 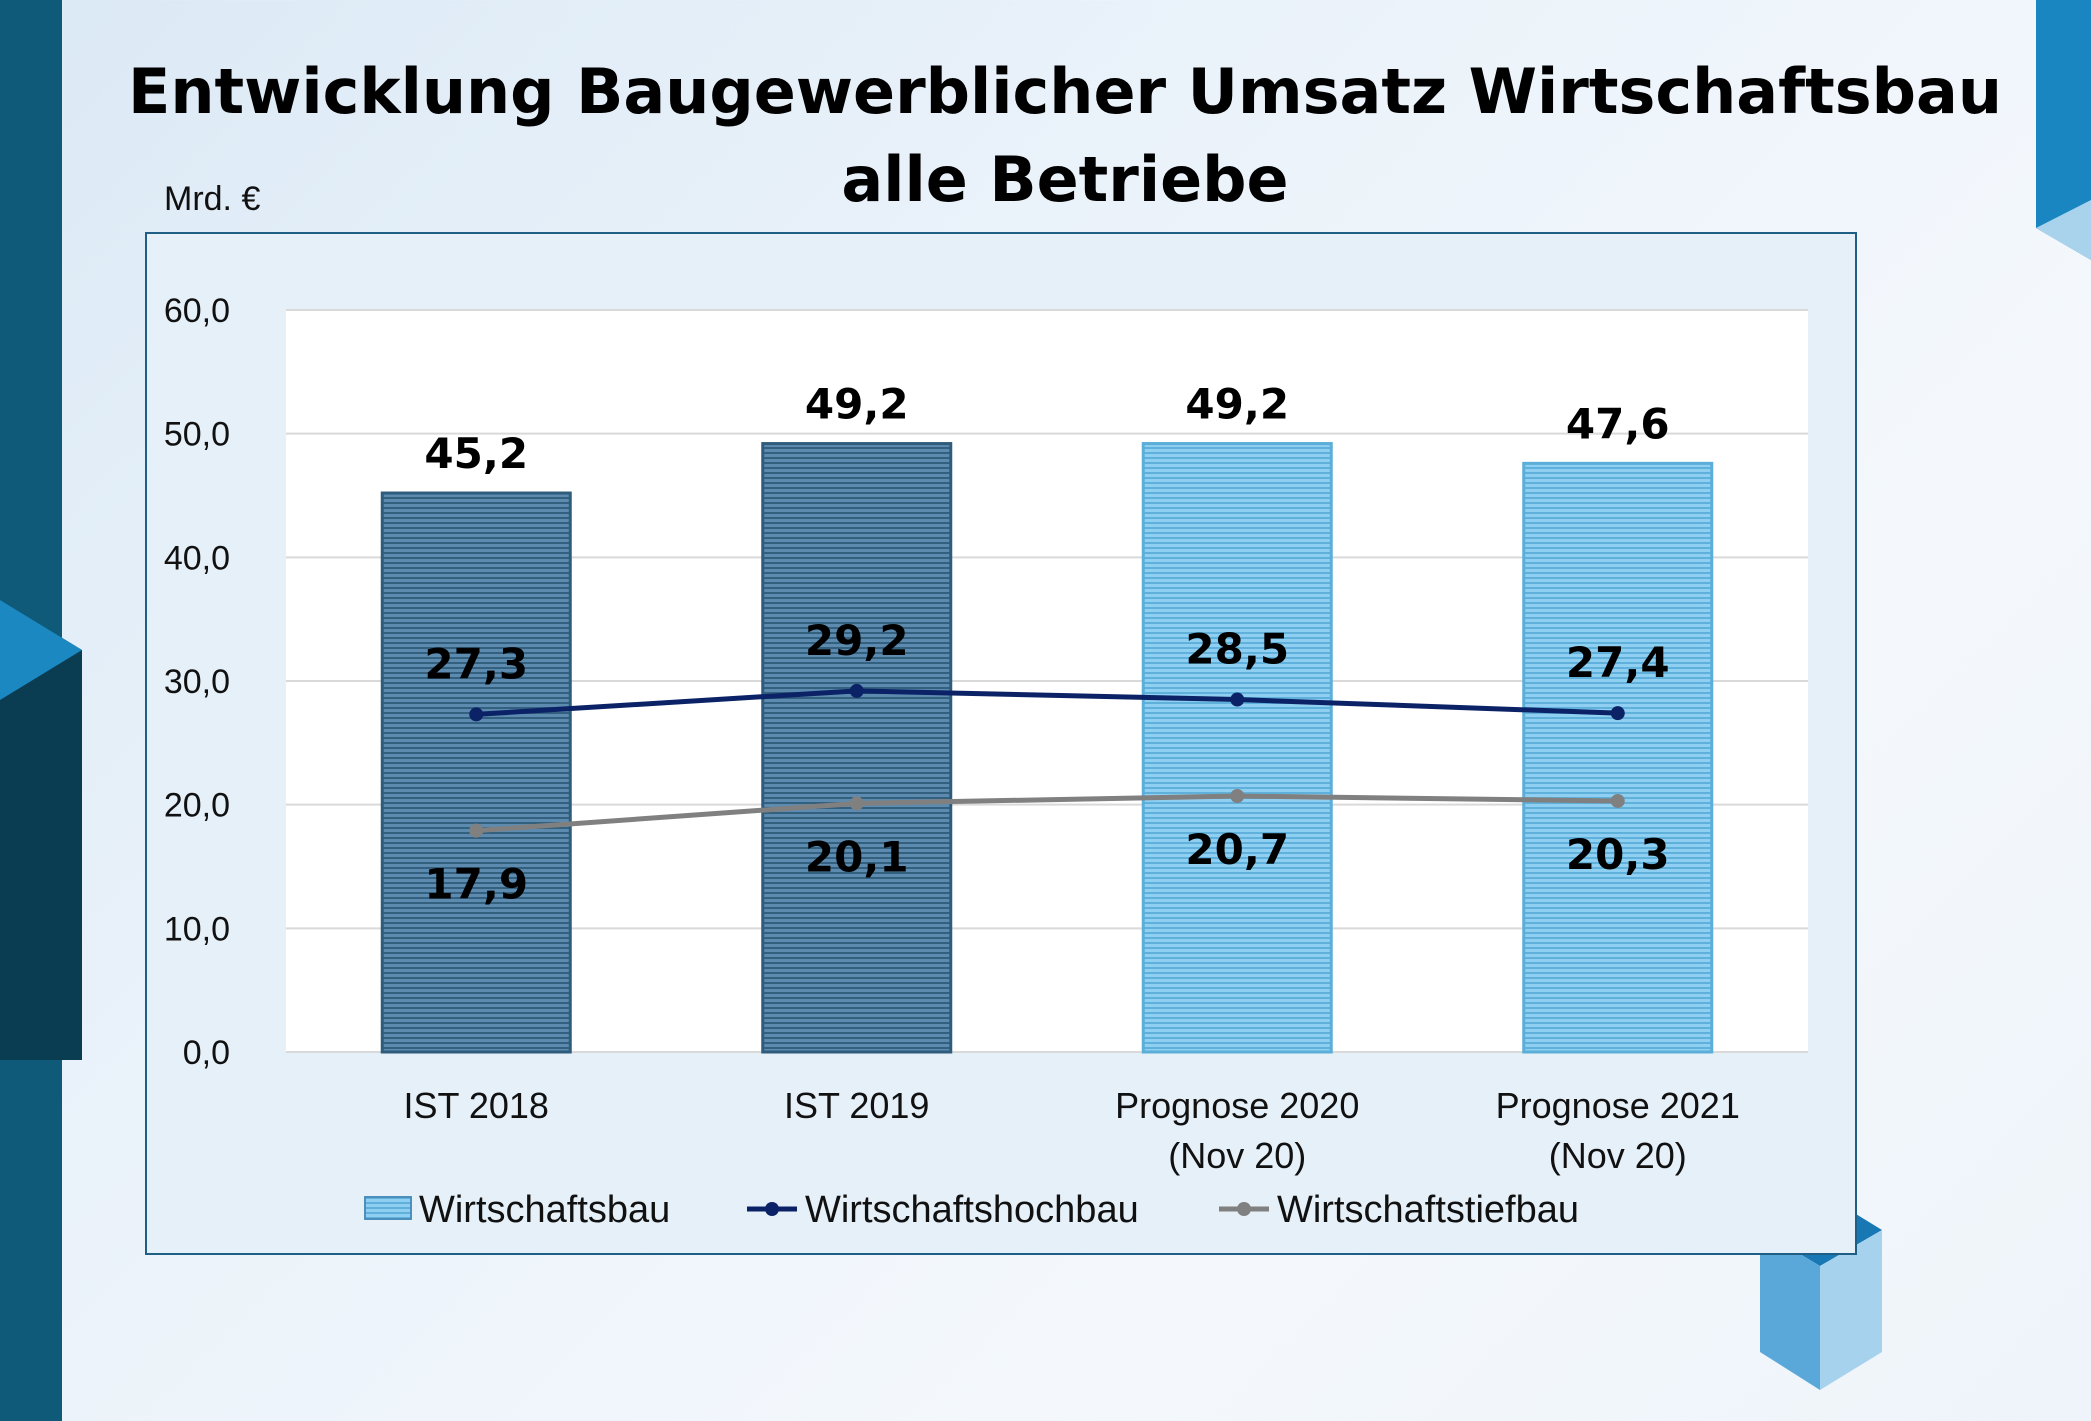 What do you see at coordinates (1851, 1310) in the screenshot?
I see `small-cube-right` at bounding box center [1851, 1310].